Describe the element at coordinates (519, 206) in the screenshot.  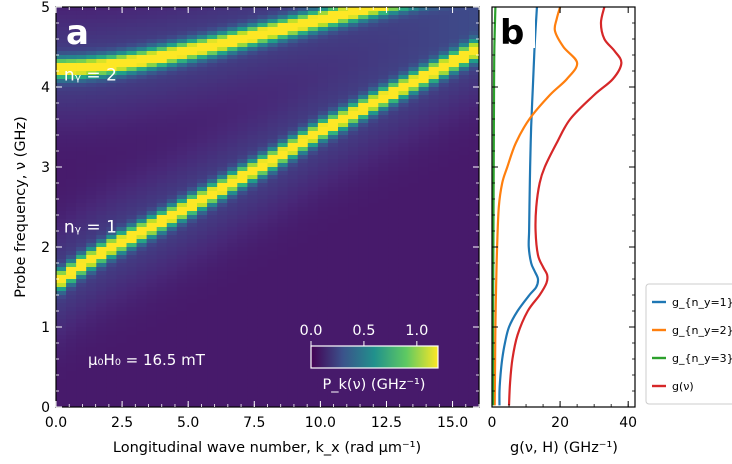
I see `series-line` at that location.